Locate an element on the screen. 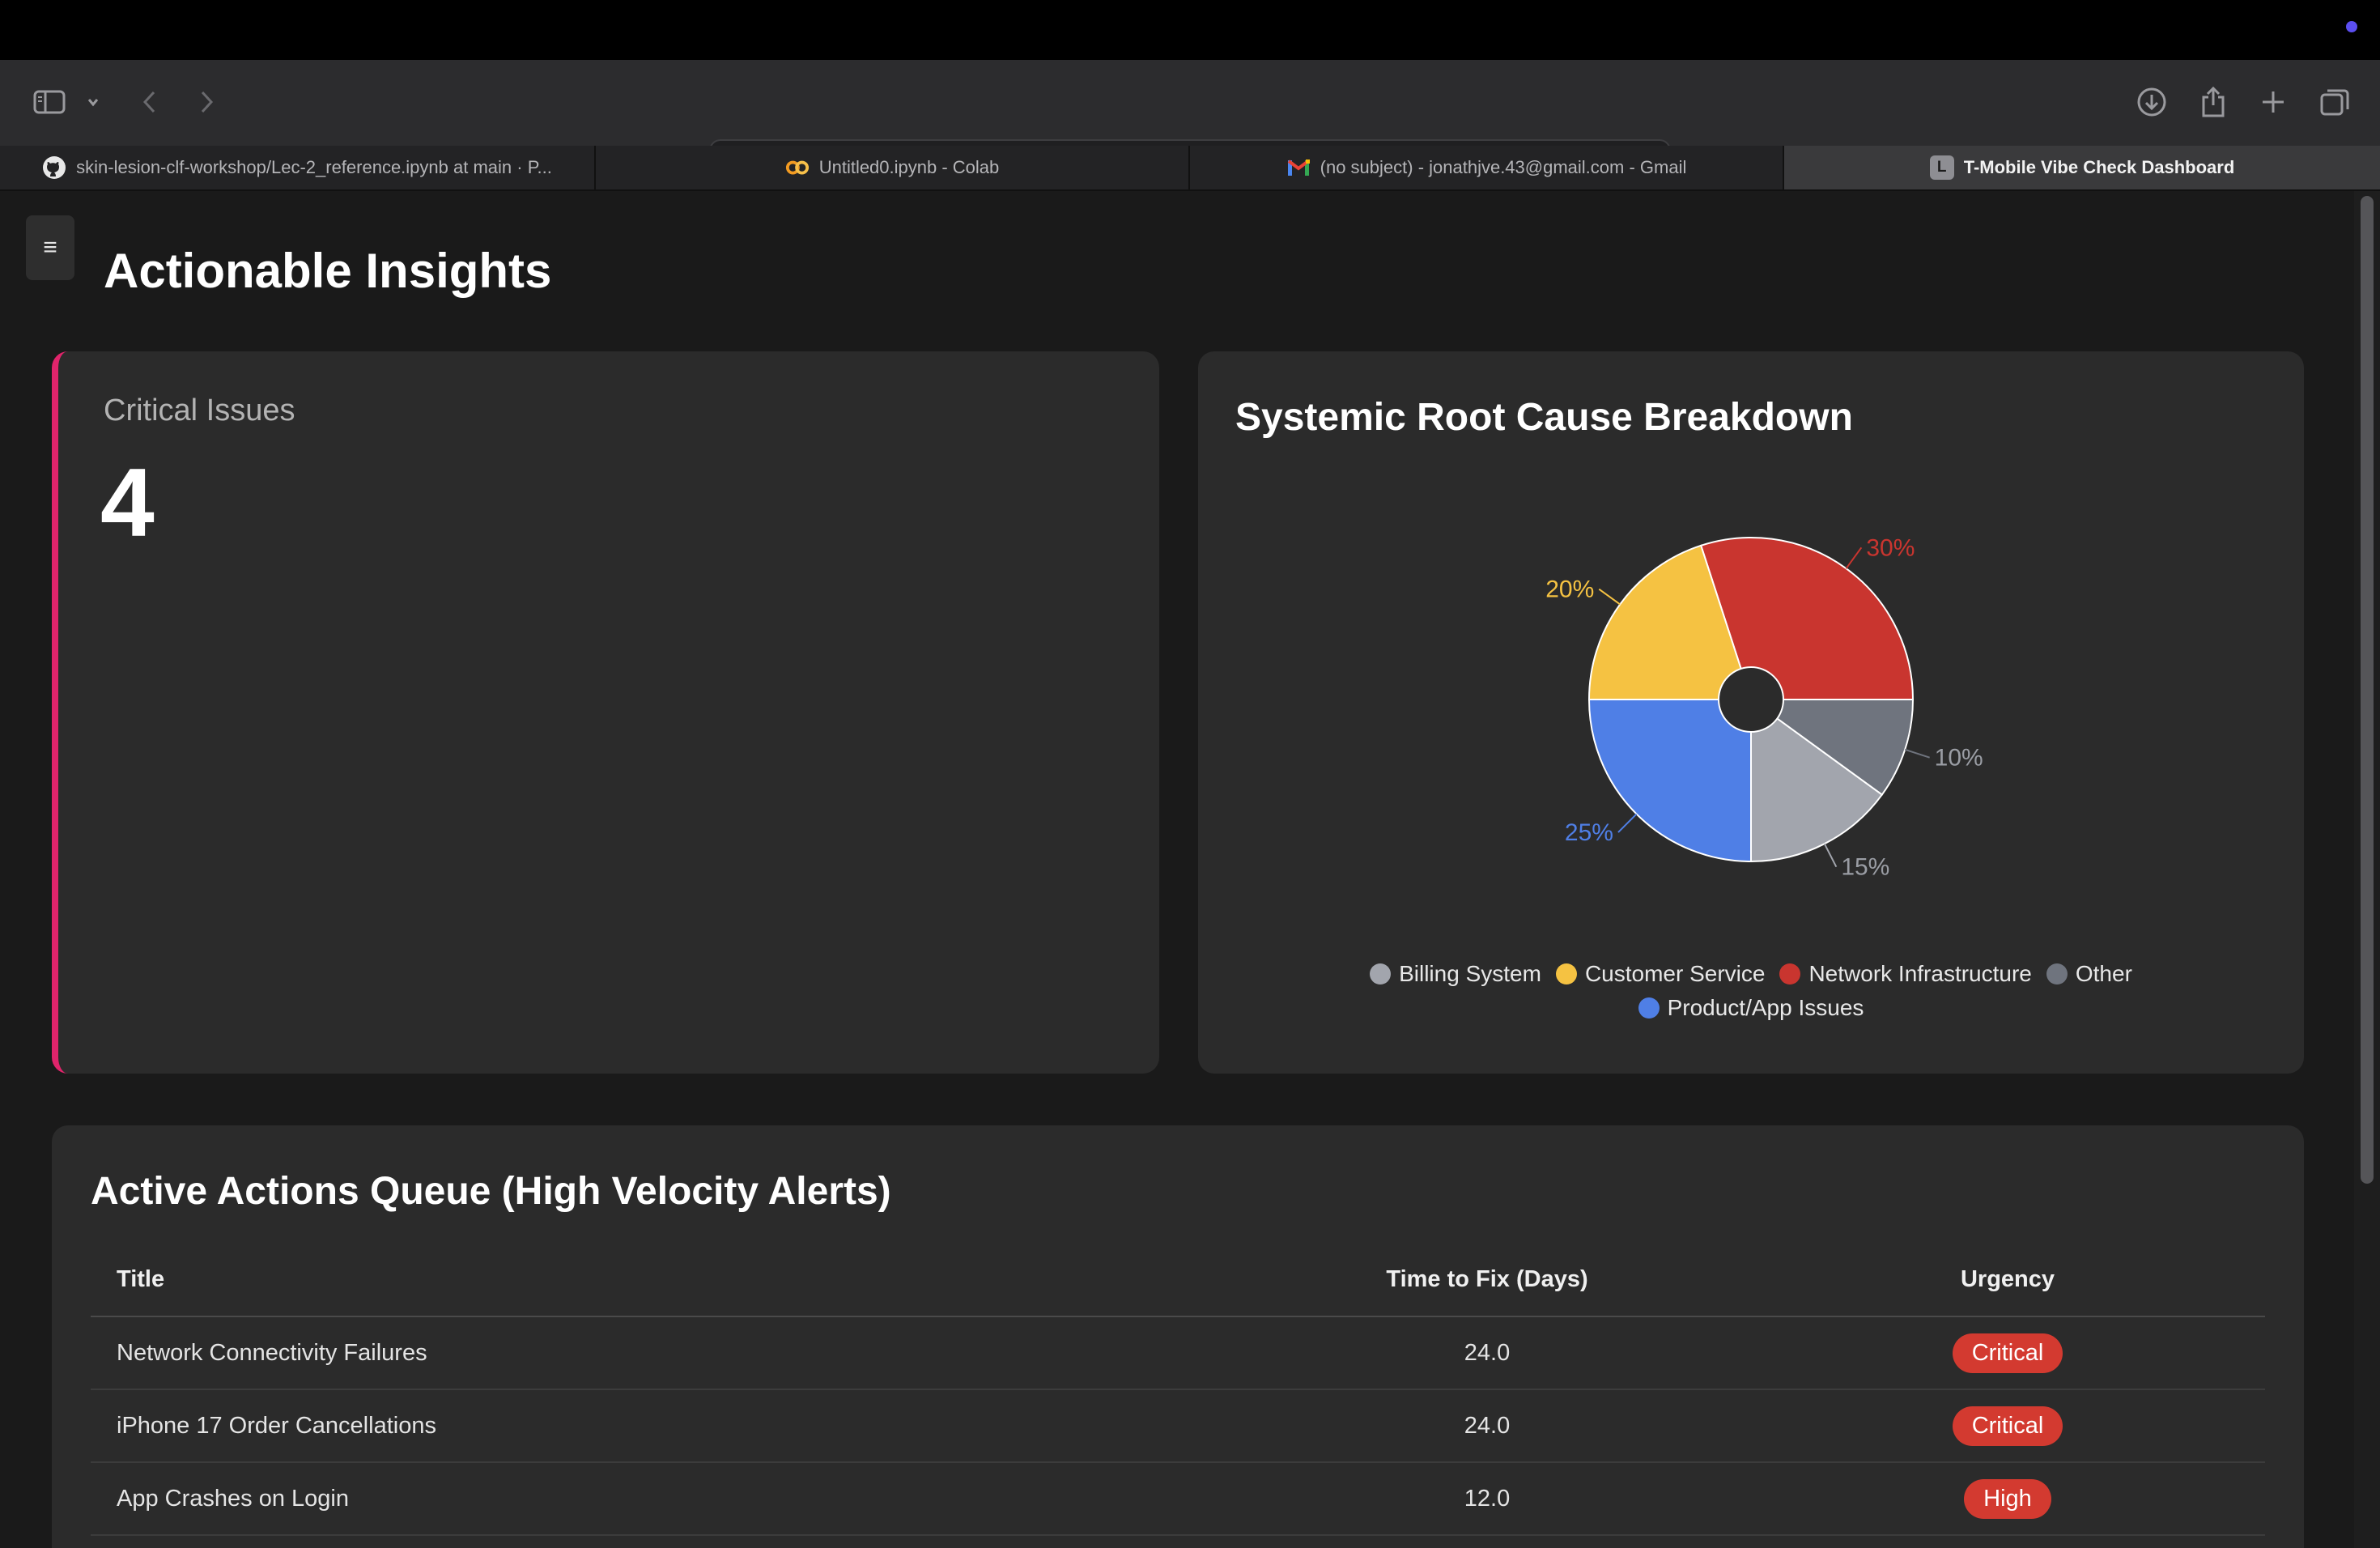 Image resolution: width=2380 pixels, height=1548 pixels. slice-percent-label: 20% is located at coordinates (1570, 589).